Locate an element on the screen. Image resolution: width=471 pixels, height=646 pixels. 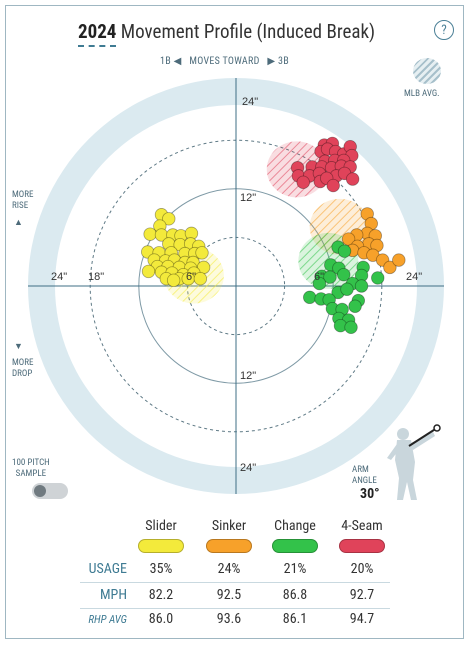
drop-line2: DROP is located at coordinates (22, 374).